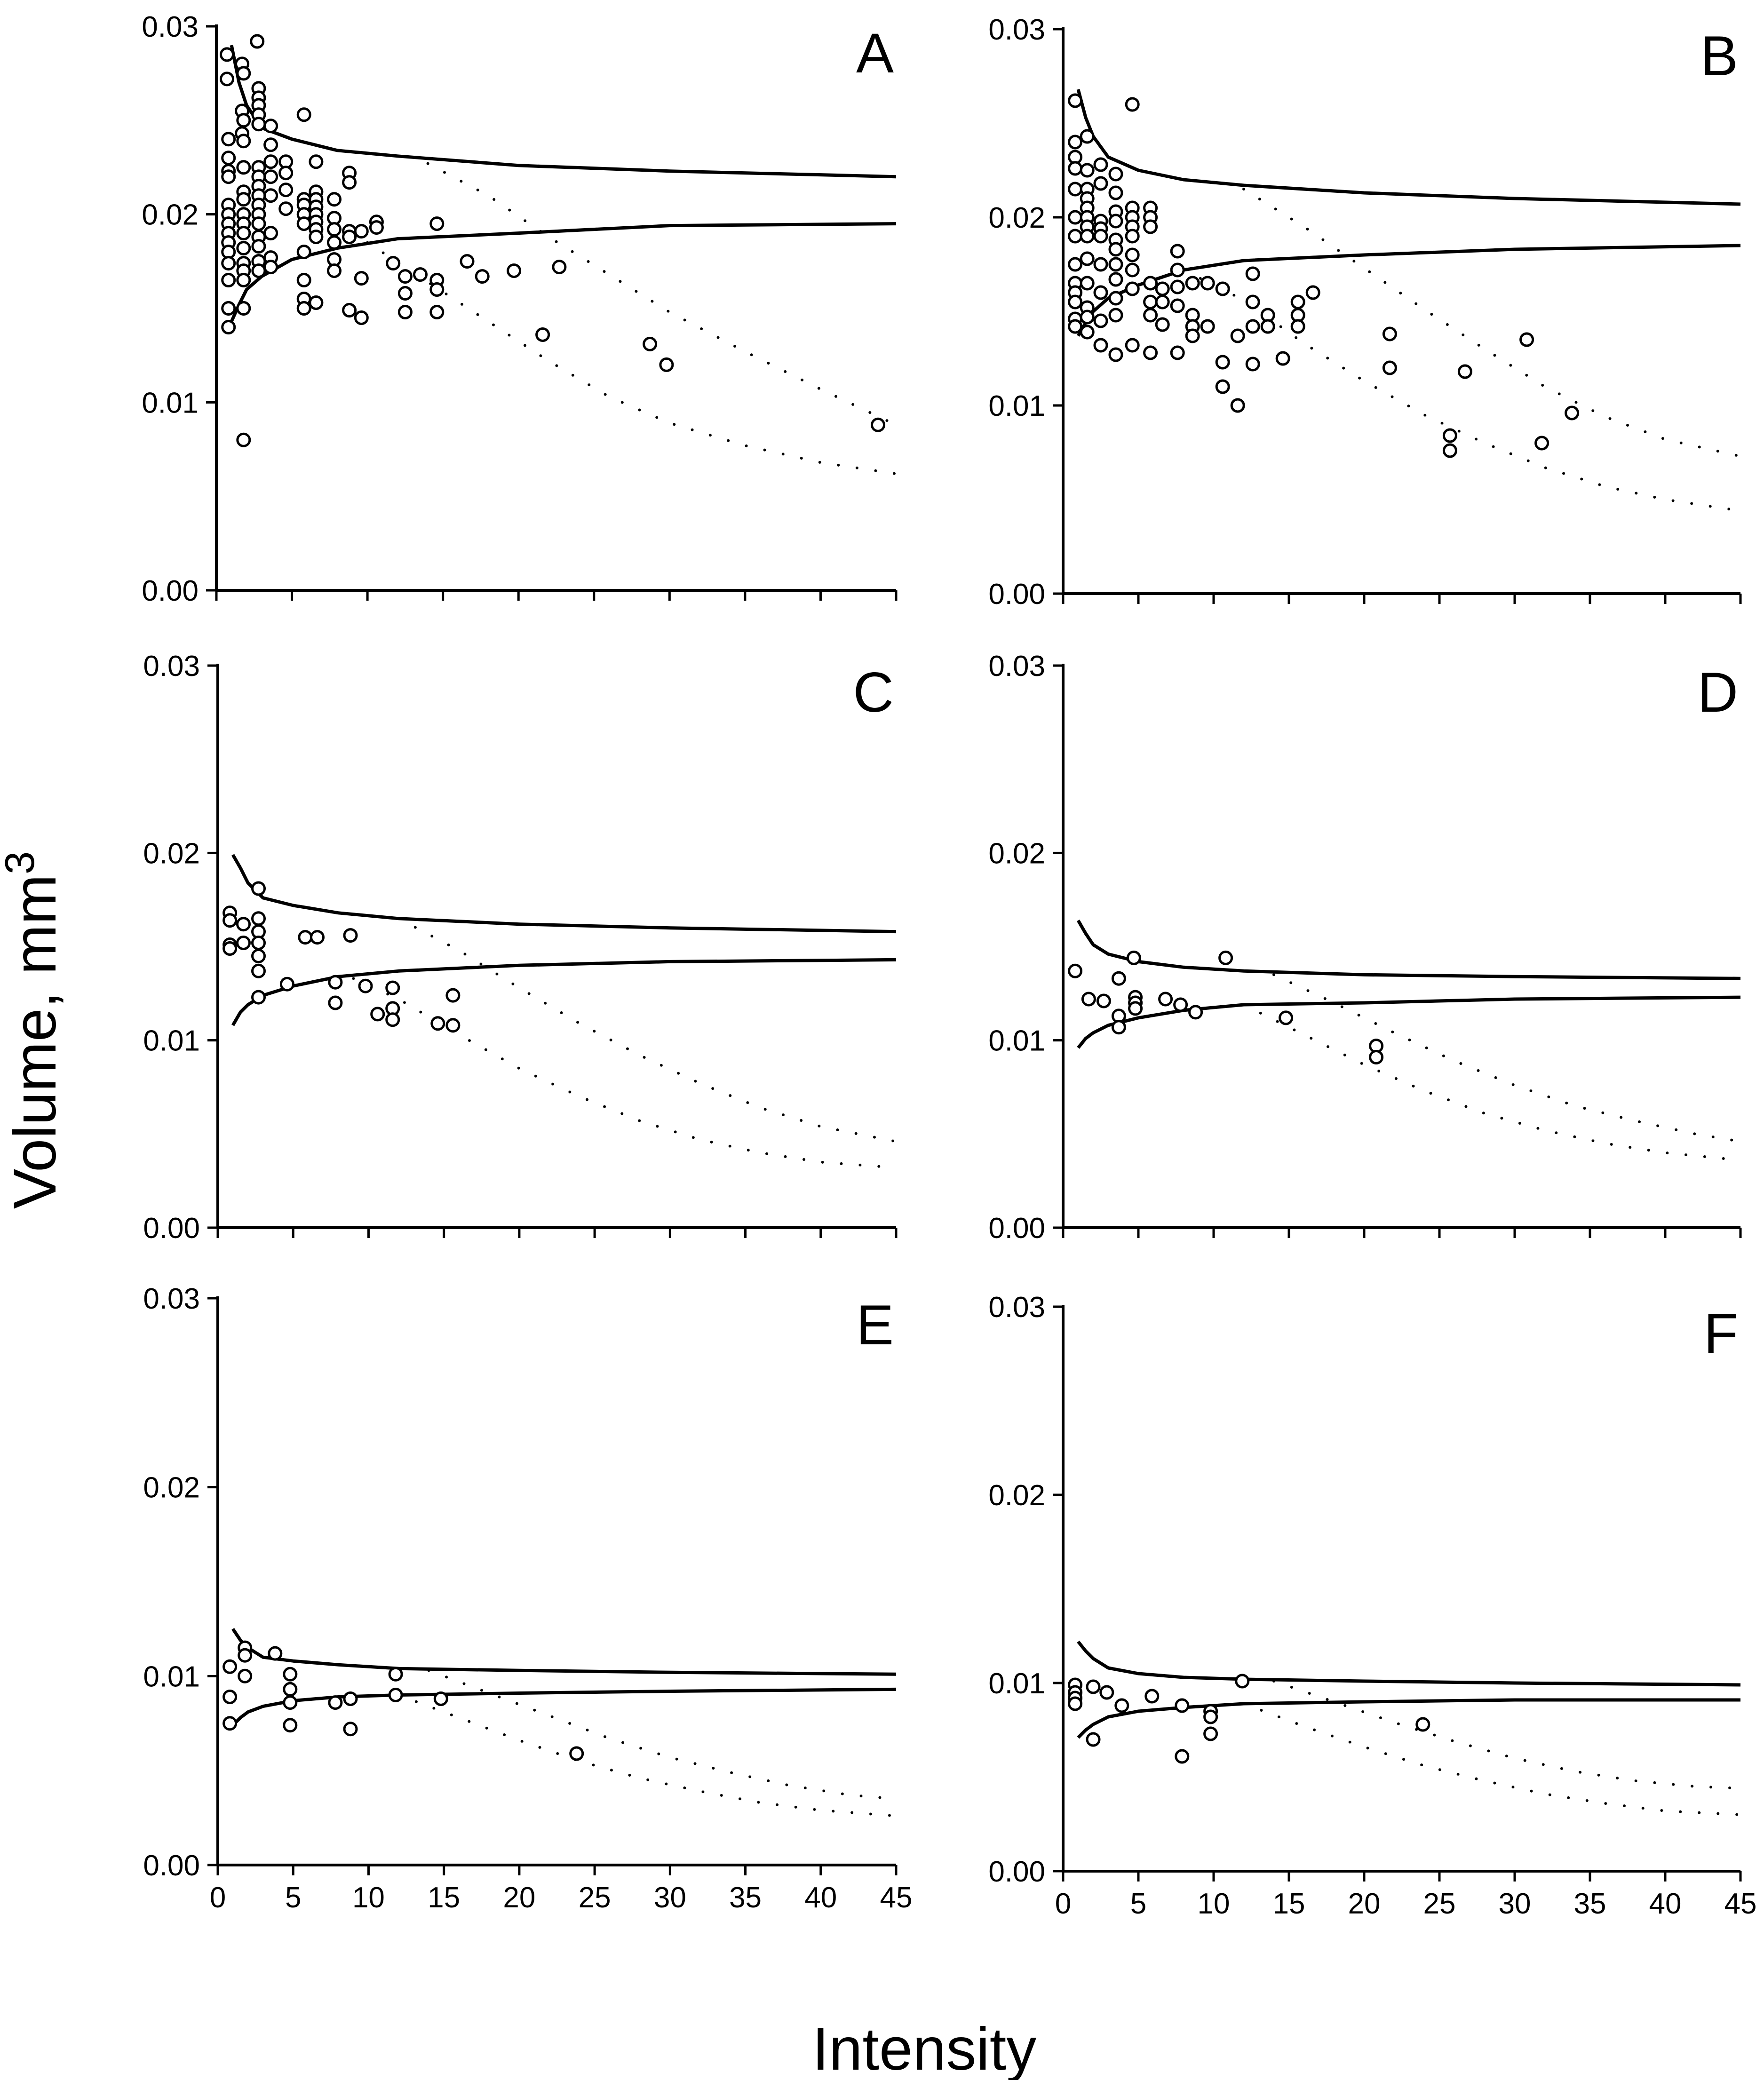 The height and width of the screenshot is (2080, 1764). What do you see at coordinates (21, 863) in the screenshot?
I see `y-axis-title-superscript: 3` at bounding box center [21, 863].